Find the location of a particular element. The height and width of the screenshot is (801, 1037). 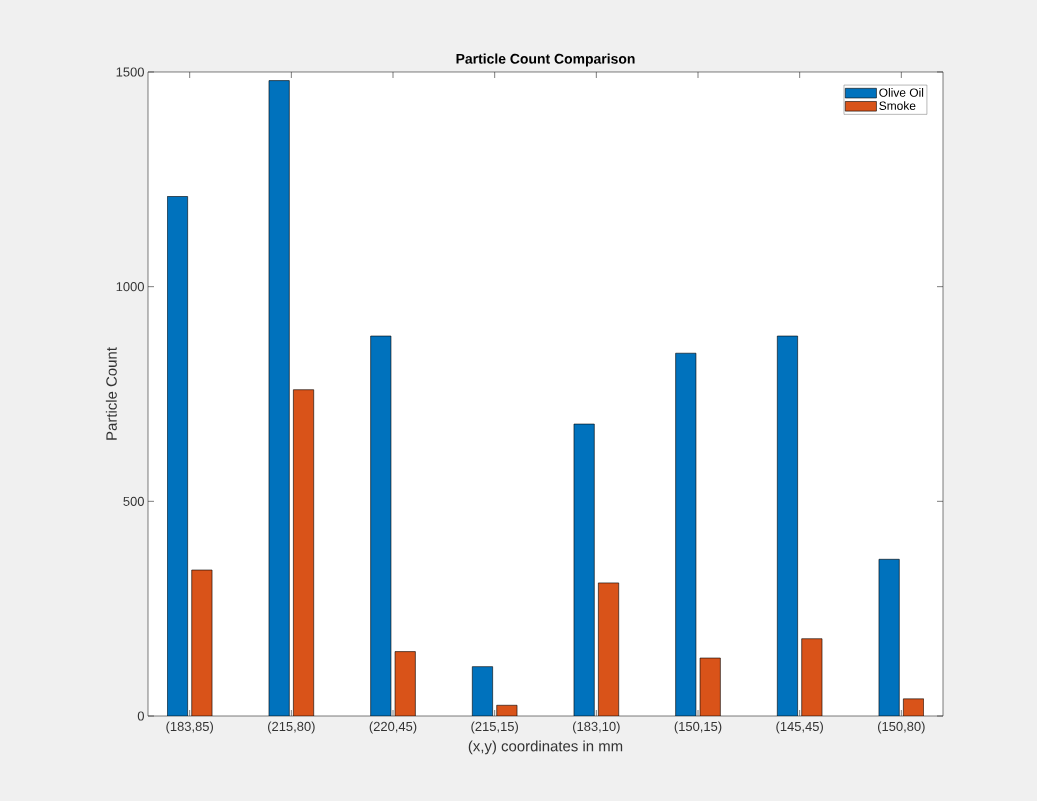

x-tick-label: (215,15) is located at coordinates (494, 727).